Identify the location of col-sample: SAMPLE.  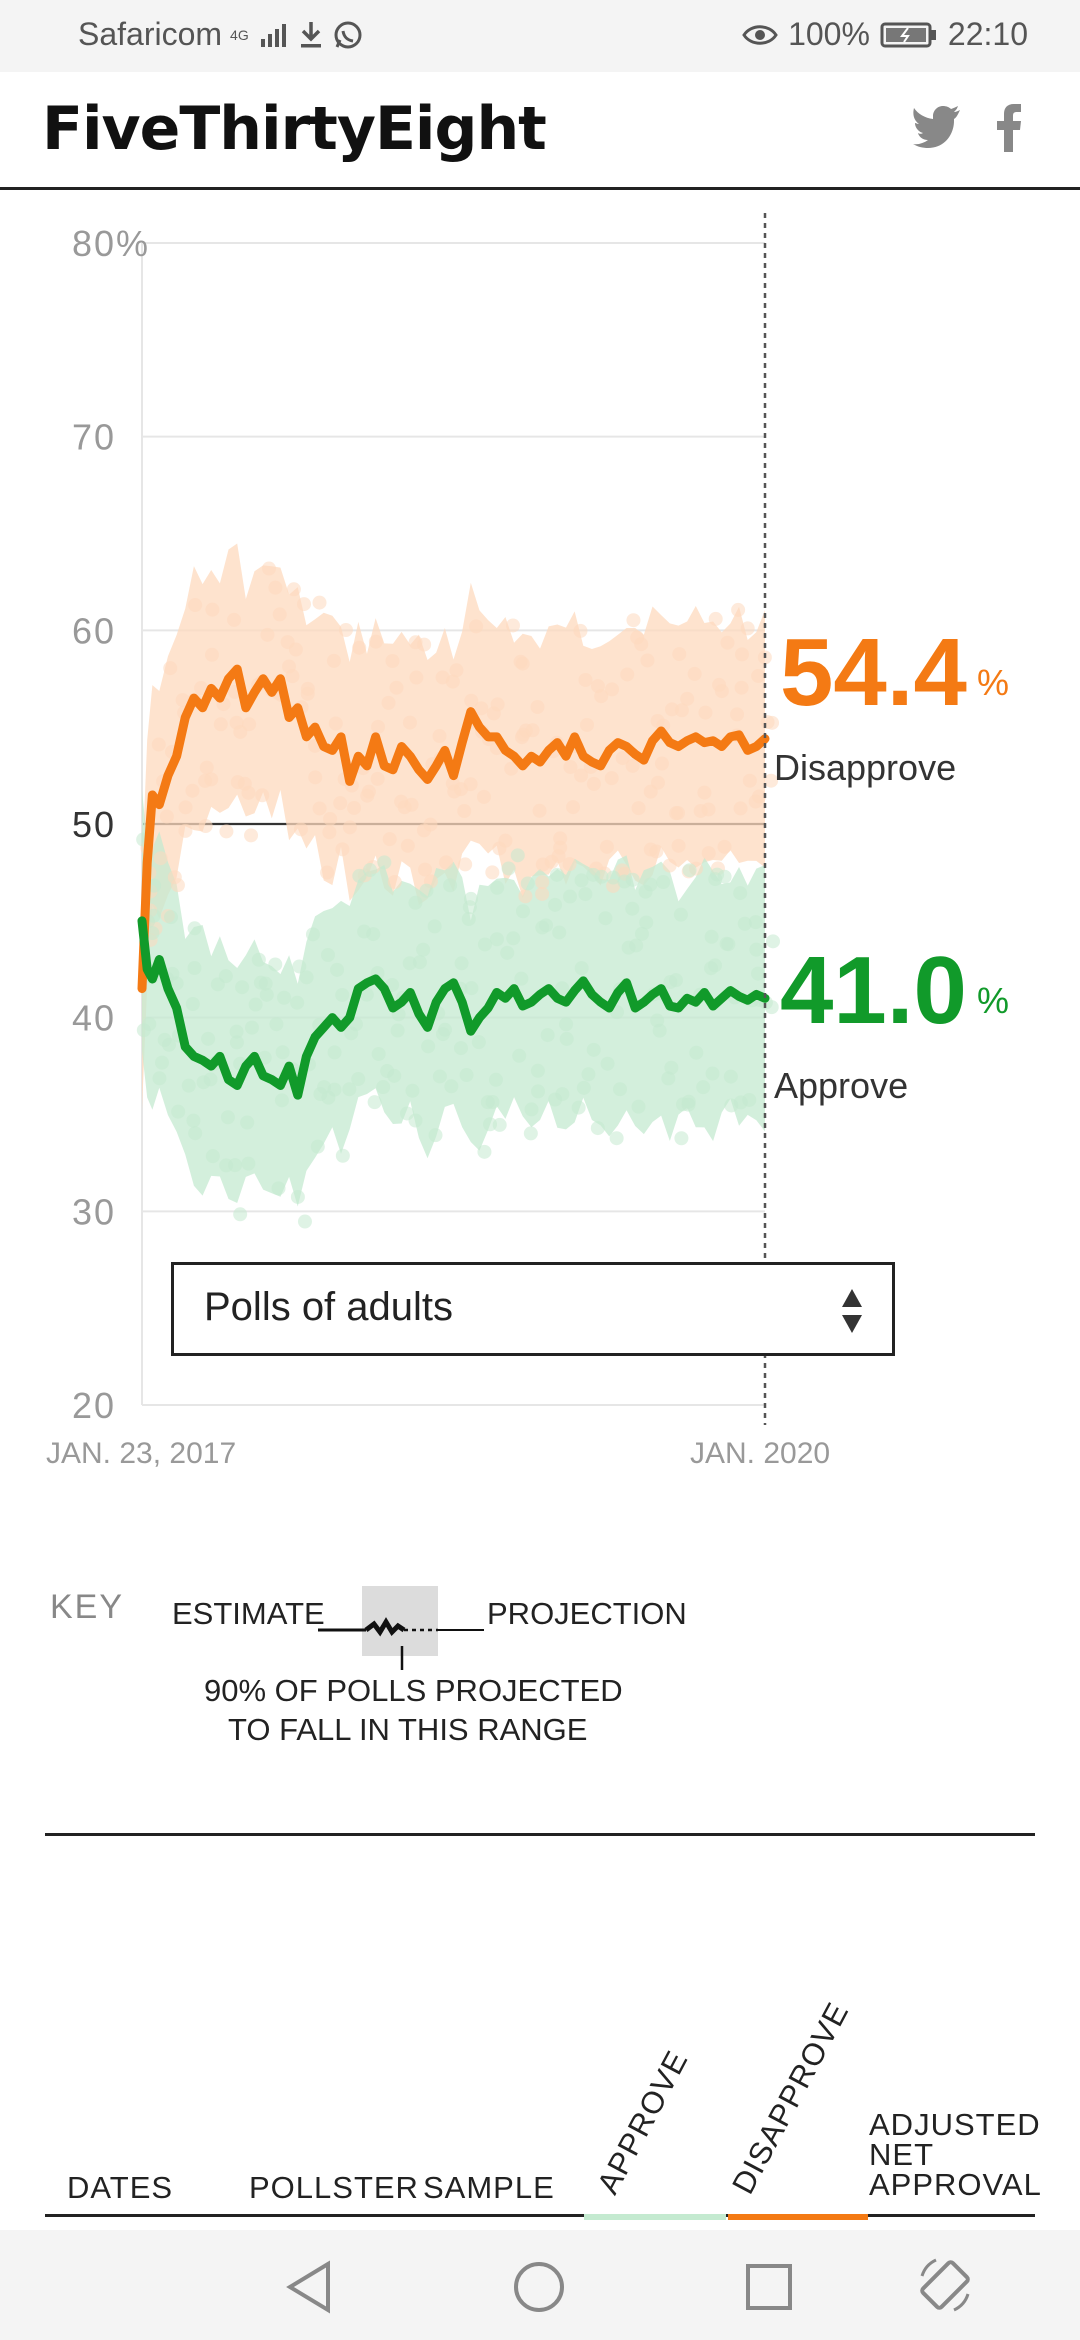
(489, 2187).